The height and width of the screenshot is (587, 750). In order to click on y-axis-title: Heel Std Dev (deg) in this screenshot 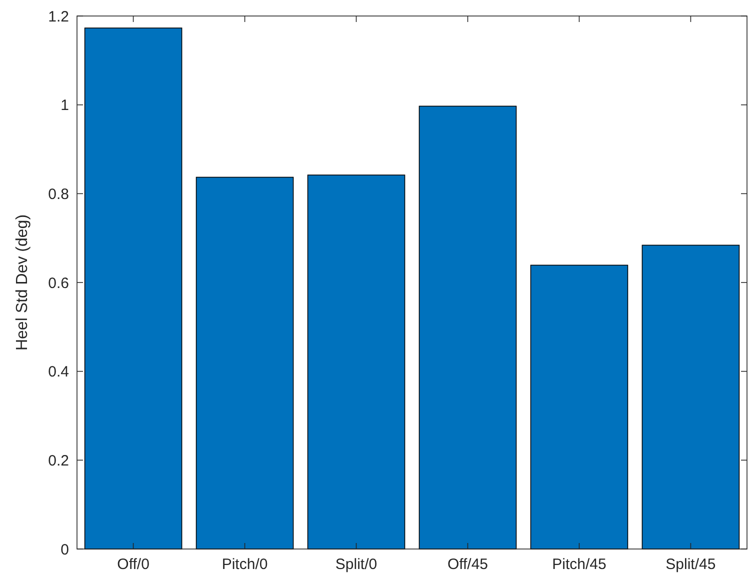, I will do `click(22, 282)`.